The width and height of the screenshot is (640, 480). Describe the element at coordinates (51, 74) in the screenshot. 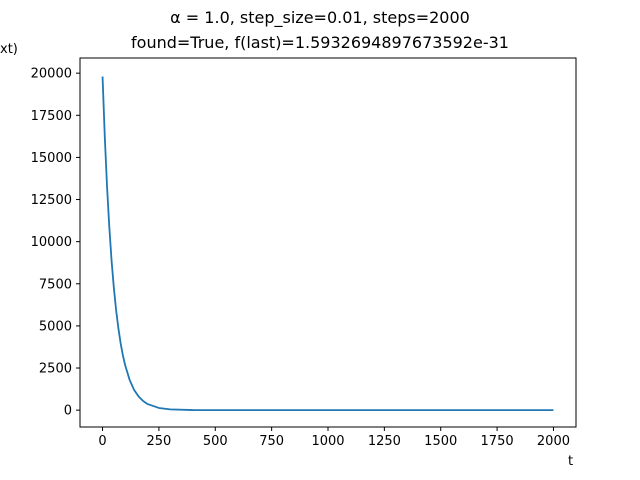

I see `y-tick-label: 20000` at that location.